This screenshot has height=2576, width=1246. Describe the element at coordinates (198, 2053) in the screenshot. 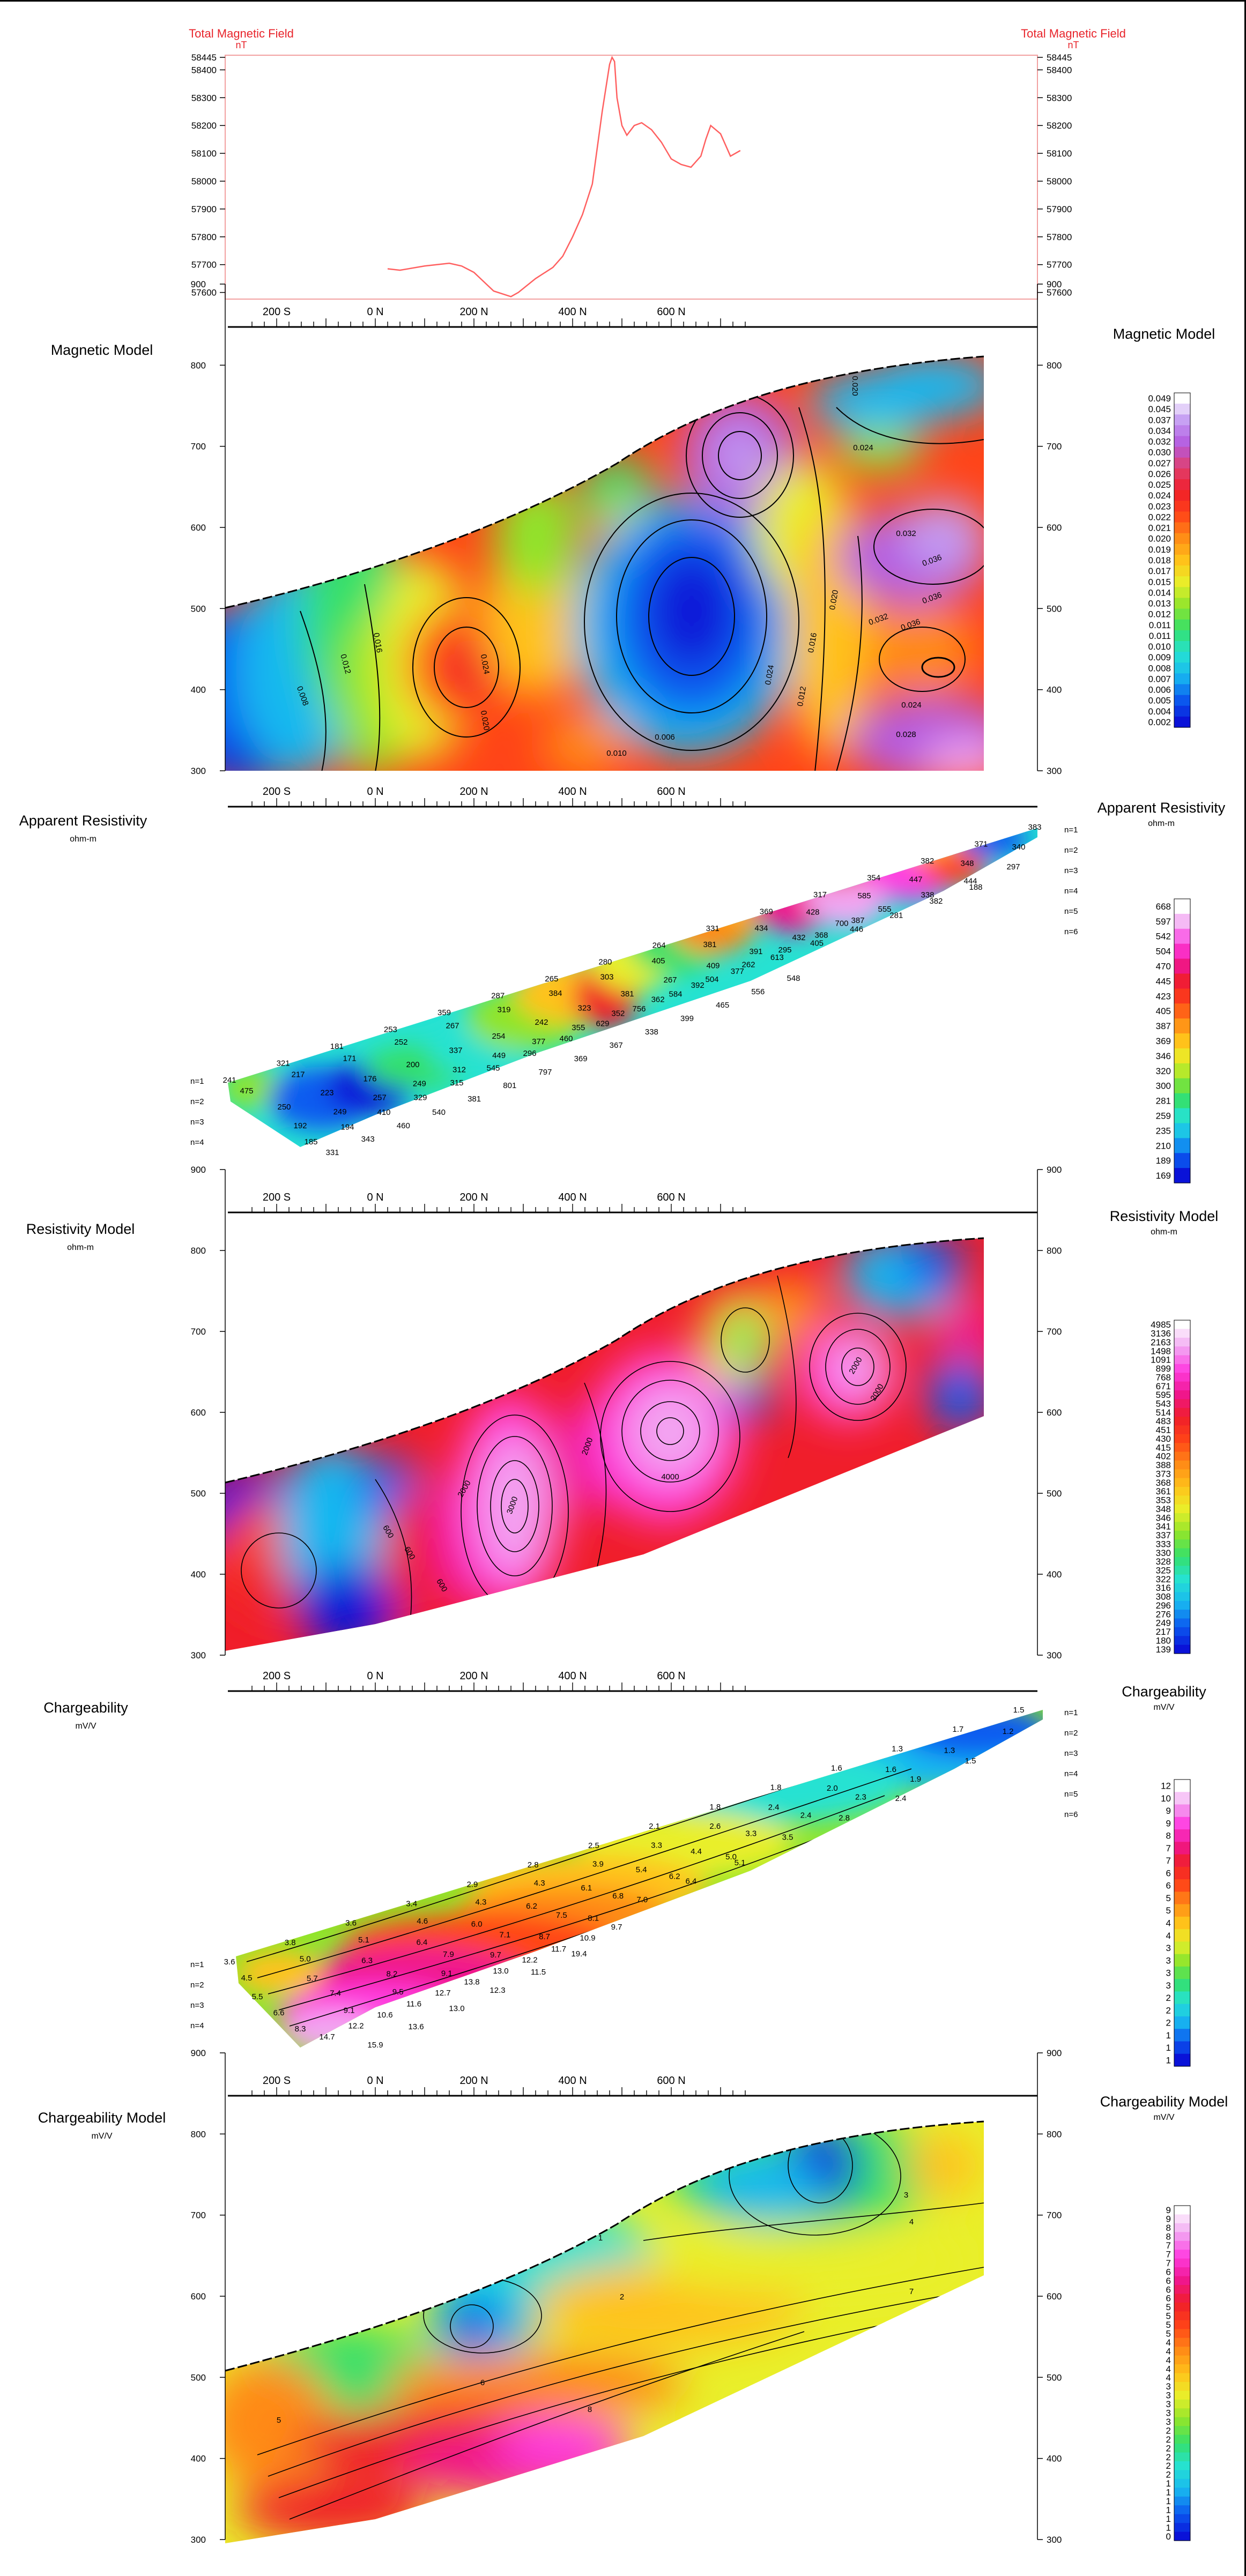

I see `chm-ytick-label-left: 900` at that location.